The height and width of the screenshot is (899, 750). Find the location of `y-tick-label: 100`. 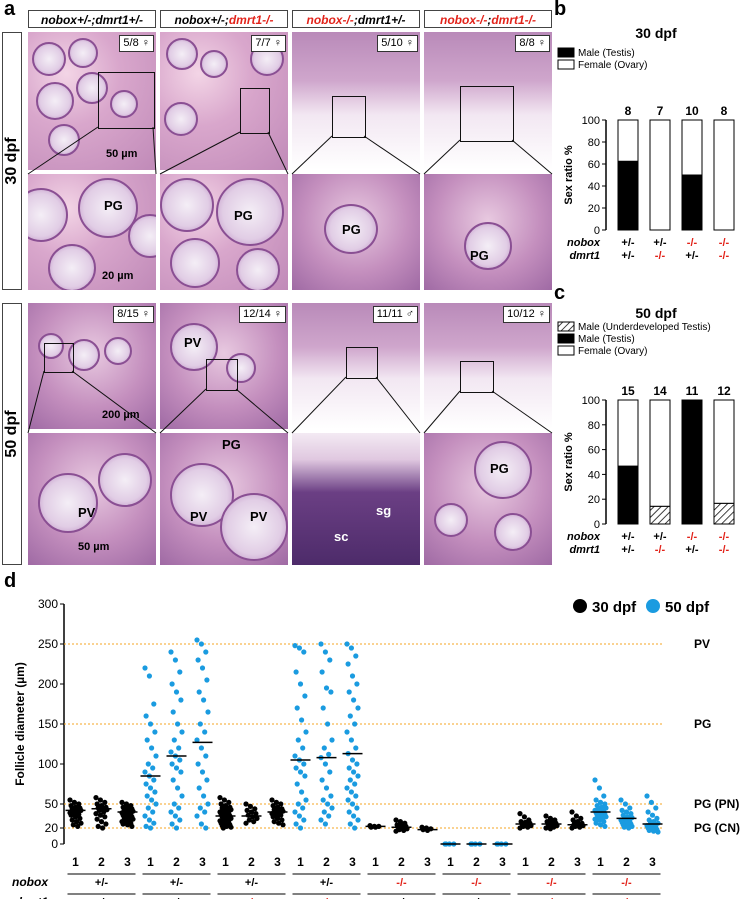

y-tick-label: 100 is located at coordinates (591, 401).